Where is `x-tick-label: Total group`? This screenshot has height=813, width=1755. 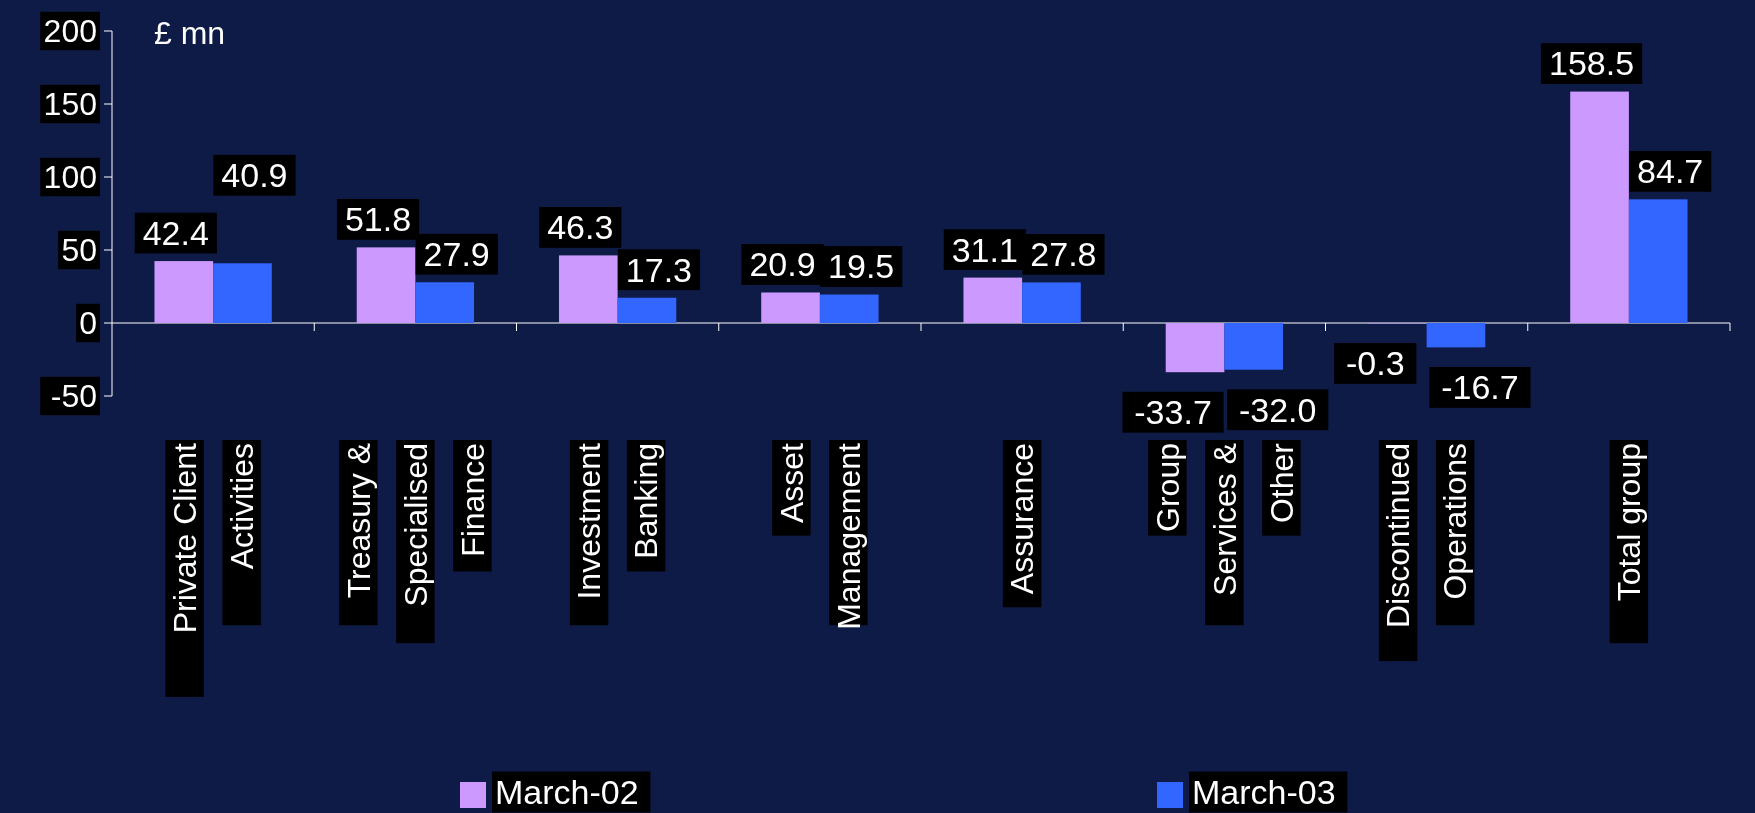
x-tick-label: Total group is located at coordinates (1629, 522).